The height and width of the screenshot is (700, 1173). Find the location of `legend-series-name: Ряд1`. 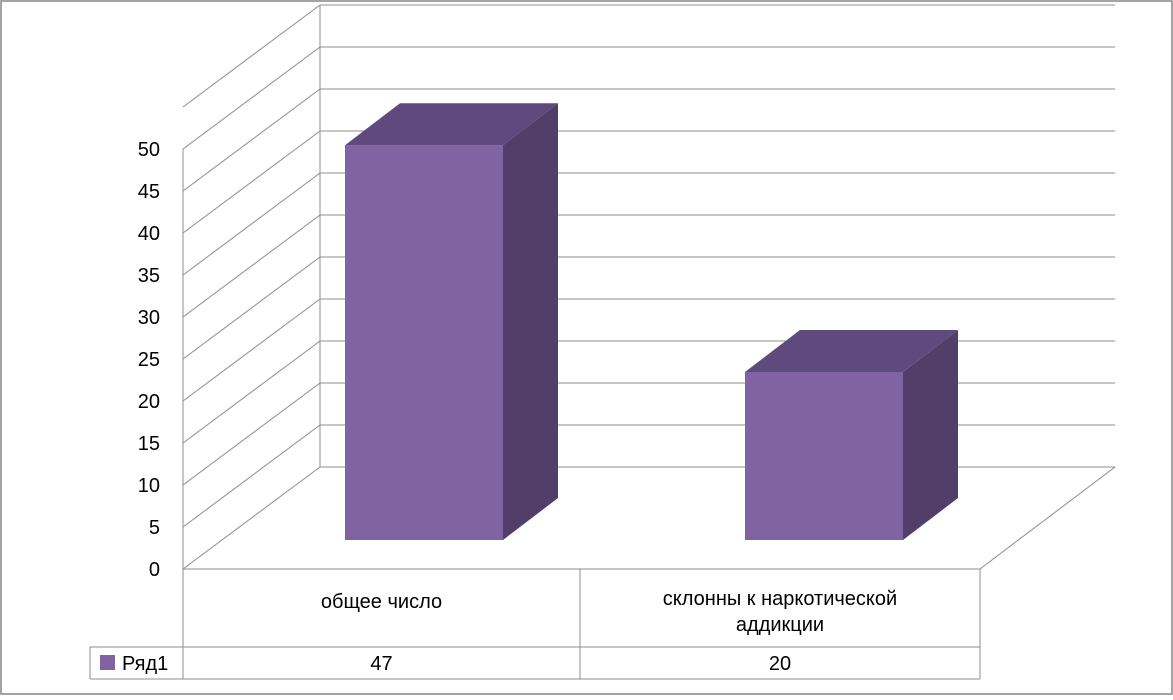

legend-series-name: Ряд1 is located at coordinates (145, 664).